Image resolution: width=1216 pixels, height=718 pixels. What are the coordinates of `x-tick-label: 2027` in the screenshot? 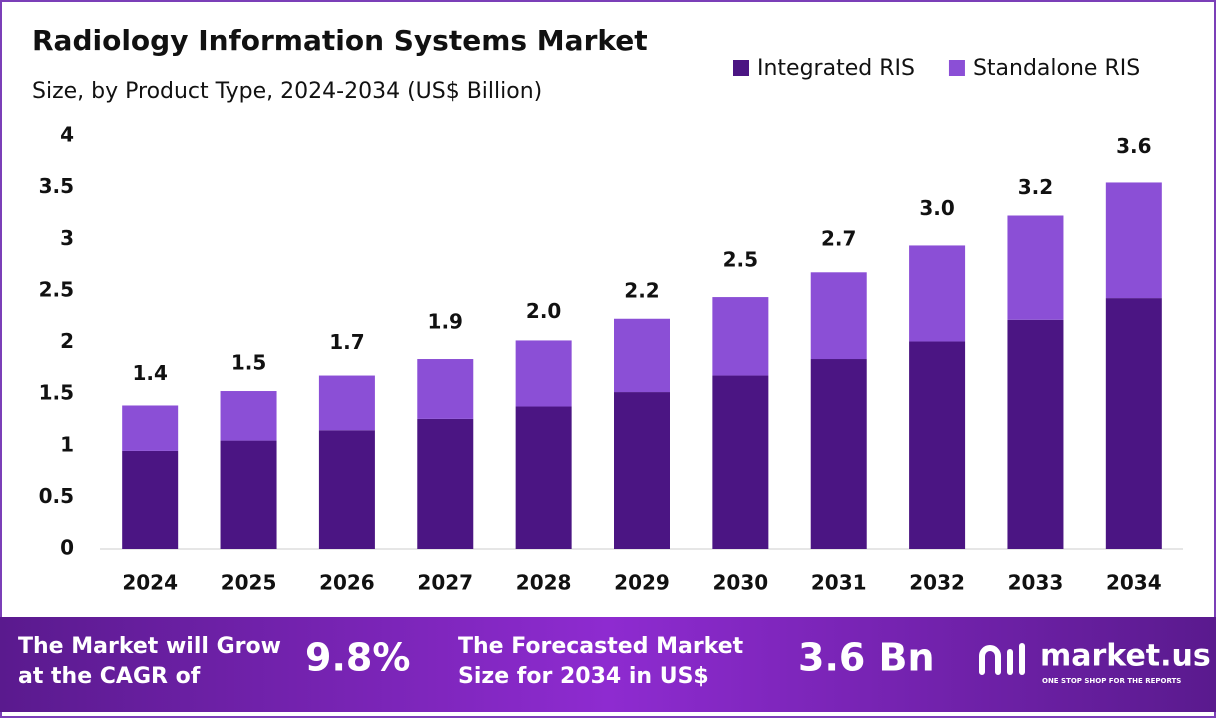 It's located at (445, 583).